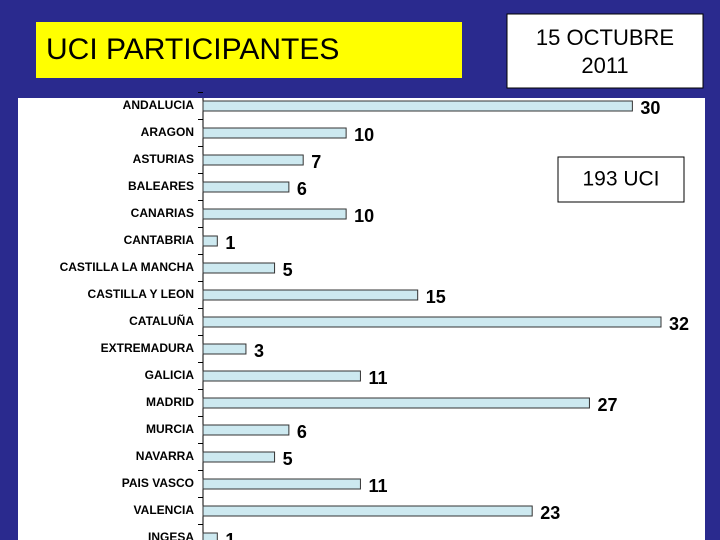 The image size is (720, 540). What do you see at coordinates (550, 513) in the screenshot?
I see `value-label: 23` at bounding box center [550, 513].